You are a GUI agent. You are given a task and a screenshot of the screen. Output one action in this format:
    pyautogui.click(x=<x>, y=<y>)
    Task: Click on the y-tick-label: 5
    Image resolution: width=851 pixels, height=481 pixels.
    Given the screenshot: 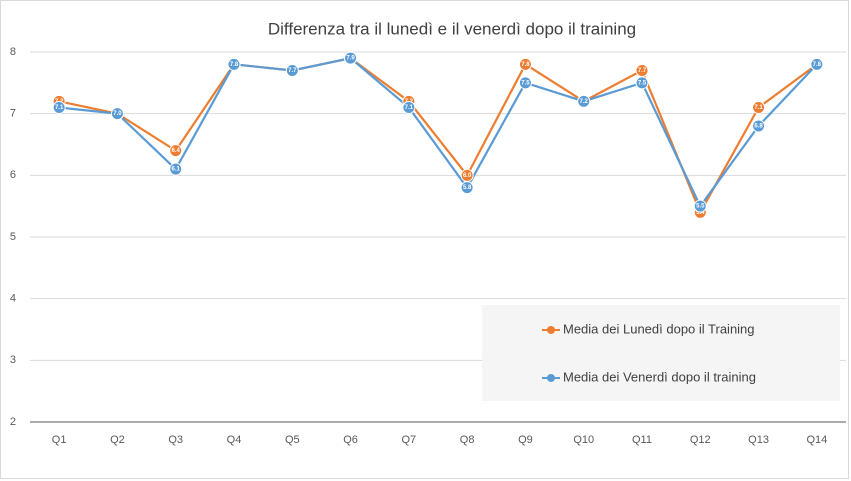 What is the action you would take?
    pyautogui.click(x=13, y=237)
    